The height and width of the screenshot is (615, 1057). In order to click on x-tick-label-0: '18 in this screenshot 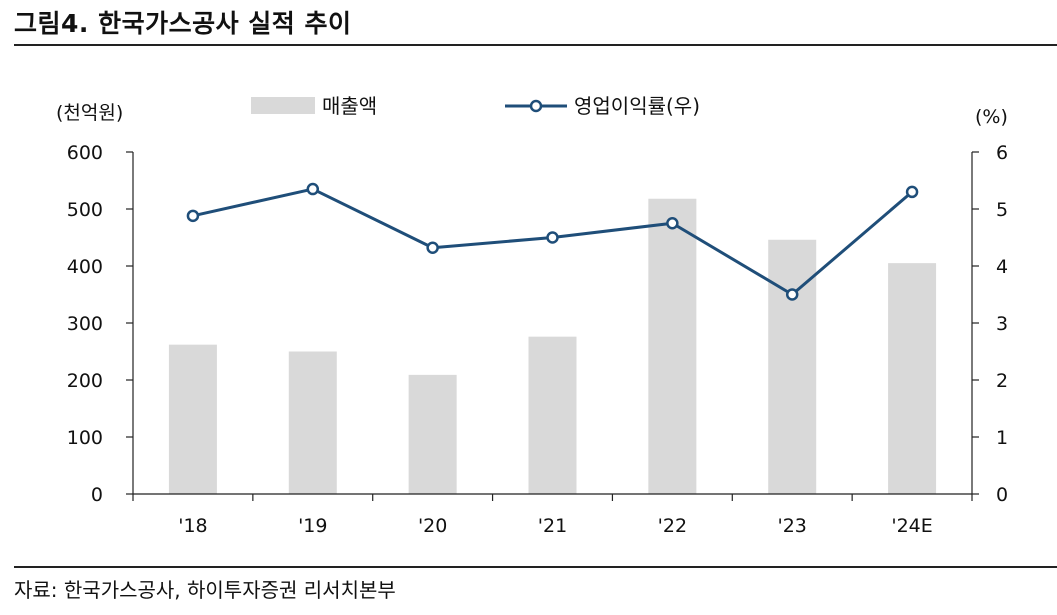, I will do `click(192, 526)`.